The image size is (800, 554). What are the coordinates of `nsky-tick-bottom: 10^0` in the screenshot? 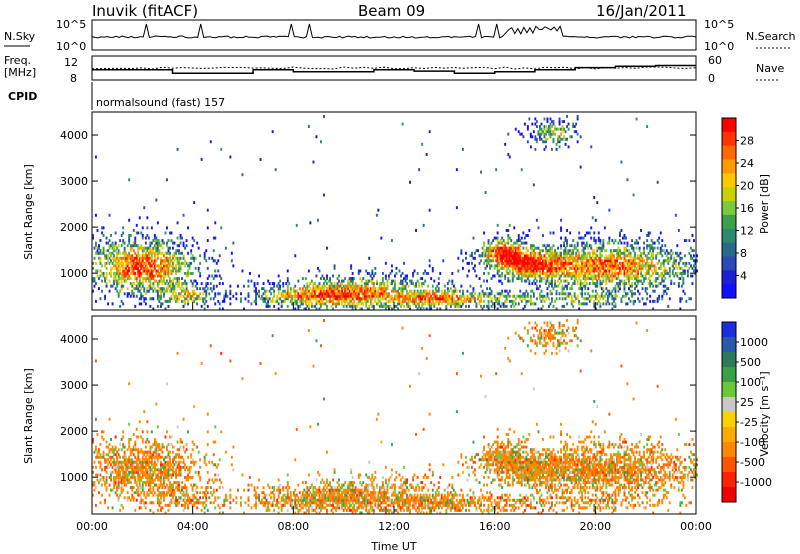 It's located at (71, 46).